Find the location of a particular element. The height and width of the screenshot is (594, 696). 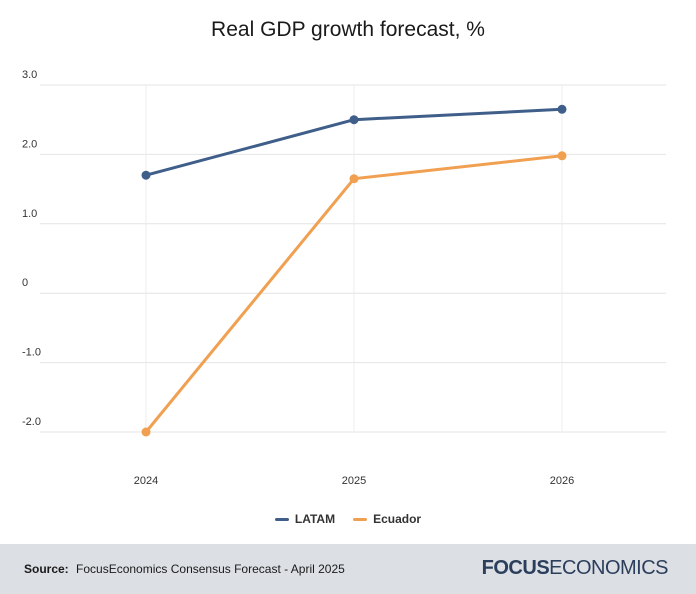

chart-legend: LATAM Ecuador is located at coordinates (348, 519).